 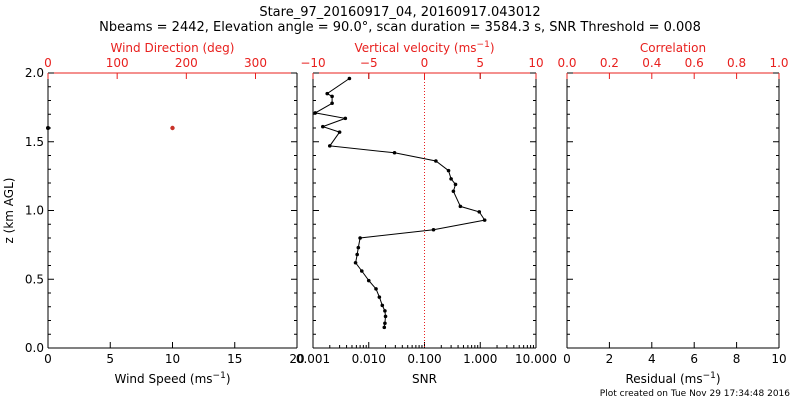 What do you see at coordinates (536, 359) in the screenshot?
I see `x-tick-label: 10.000` at bounding box center [536, 359].